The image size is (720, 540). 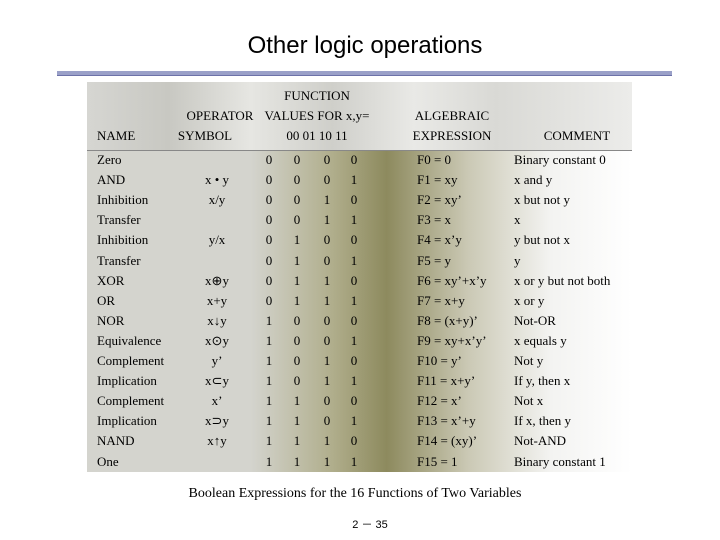 What do you see at coordinates (447, 441) in the screenshot?
I see `algebraic-expression: F14 = (xy)’` at bounding box center [447, 441].